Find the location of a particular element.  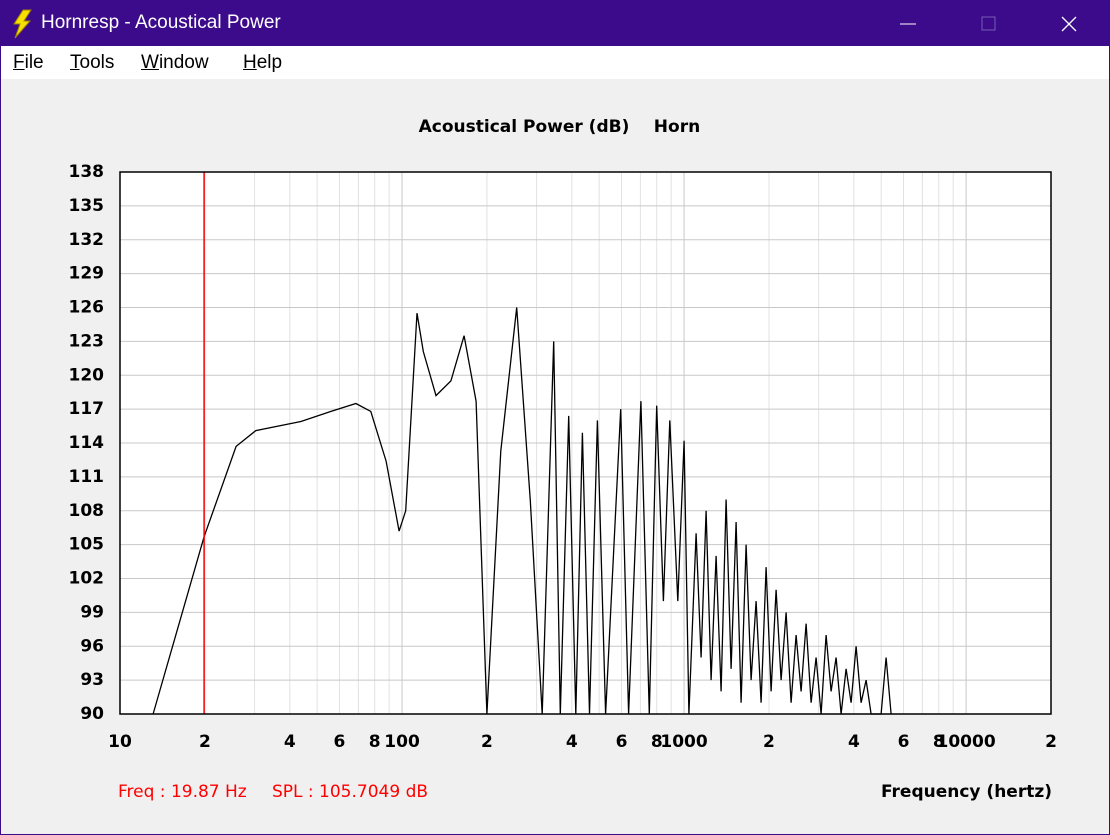

freq-readout: Freq : 19.87 Hz is located at coordinates (182, 792).